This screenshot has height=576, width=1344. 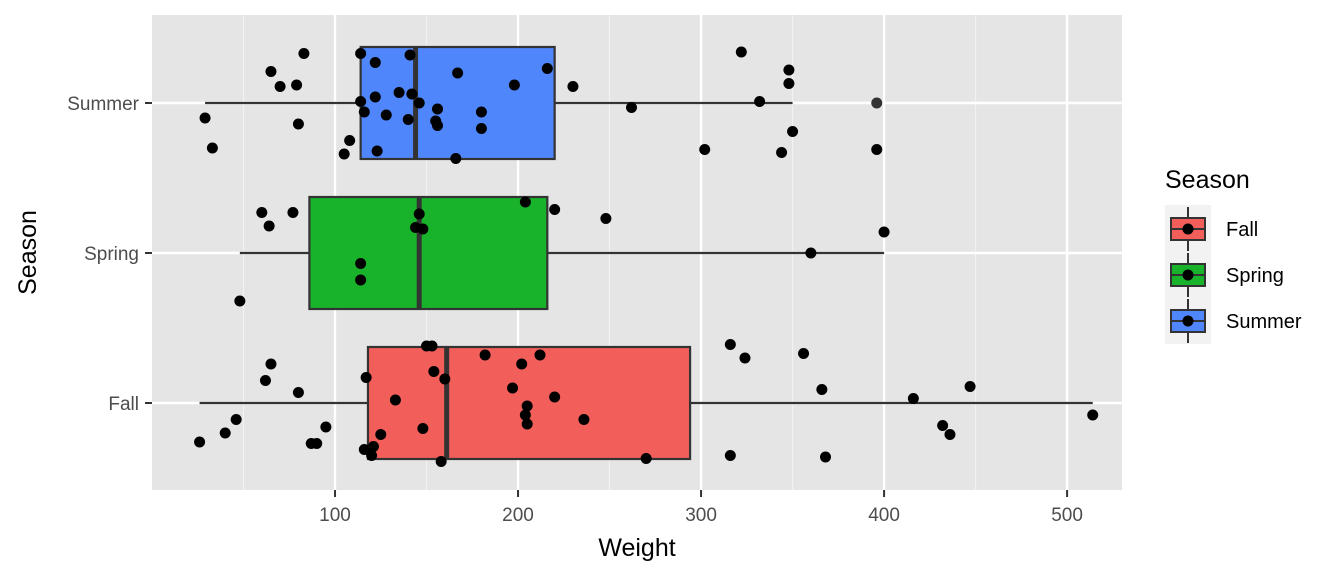 I want to click on y-tick-label: Spring, so click(x=111, y=254).